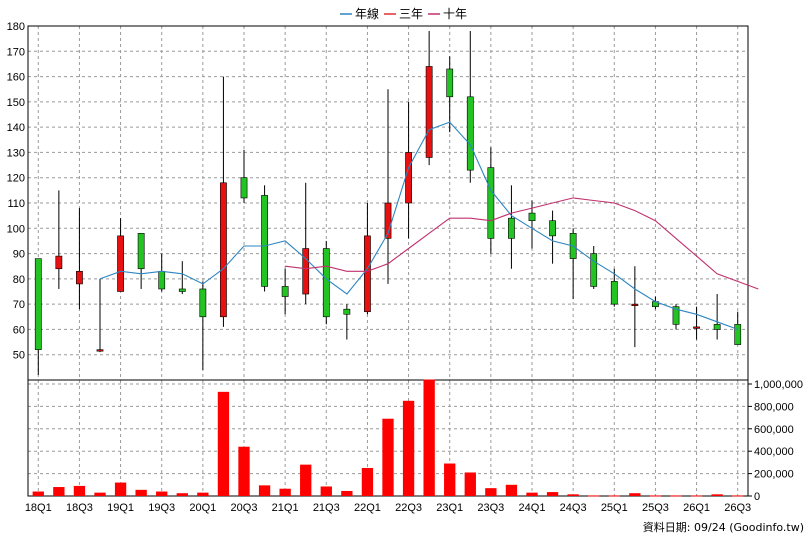  What do you see at coordinates (774, 475) in the screenshot?
I see `volume-tick-label: 200,000` at bounding box center [774, 475].